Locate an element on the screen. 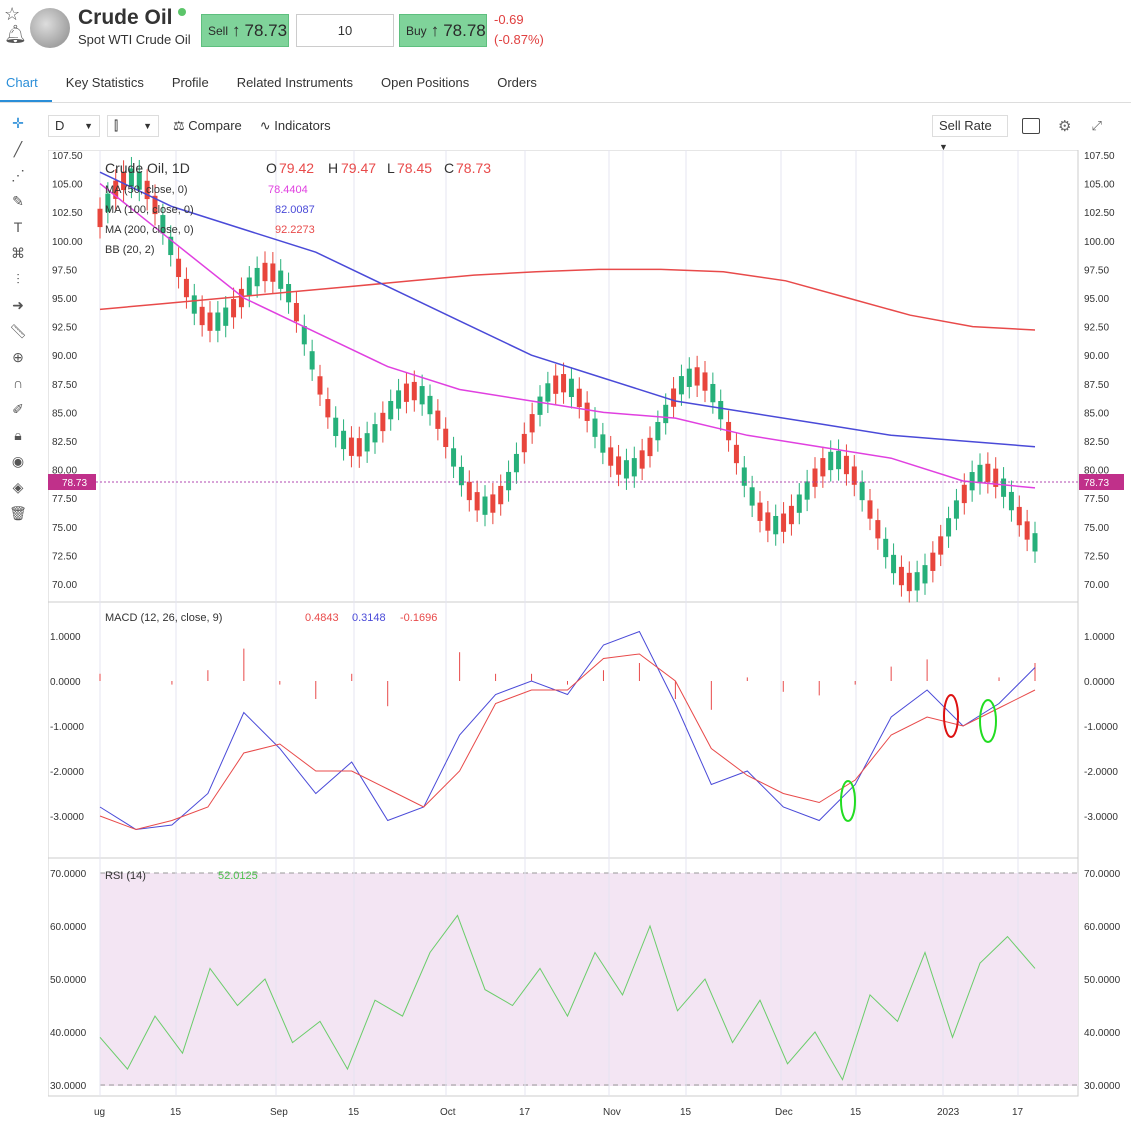 The image size is (1131, 1132). buy-label: Buy is located at coordinates (416, 30).